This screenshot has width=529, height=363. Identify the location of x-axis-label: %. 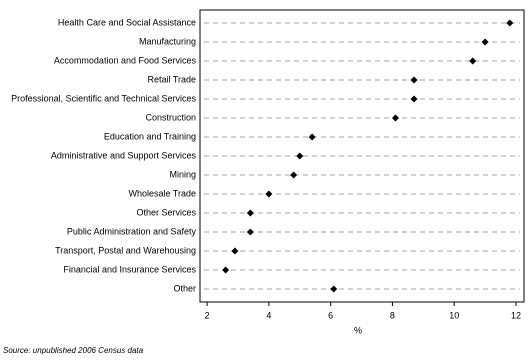
(358, 330).